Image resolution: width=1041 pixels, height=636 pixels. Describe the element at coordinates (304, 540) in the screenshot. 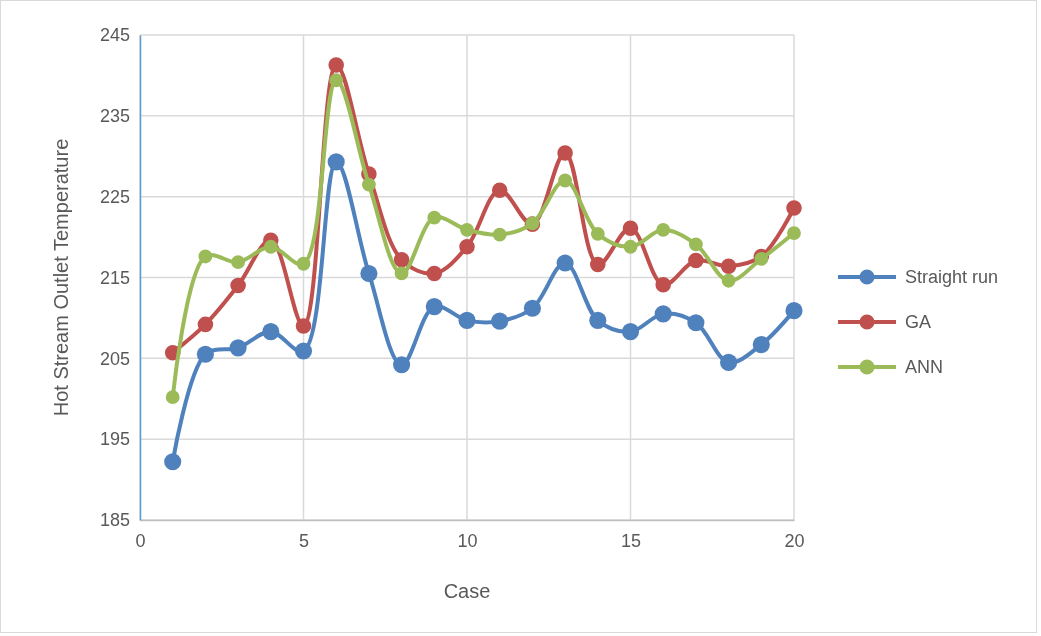

I see `x-tick-label: 5` at that location.